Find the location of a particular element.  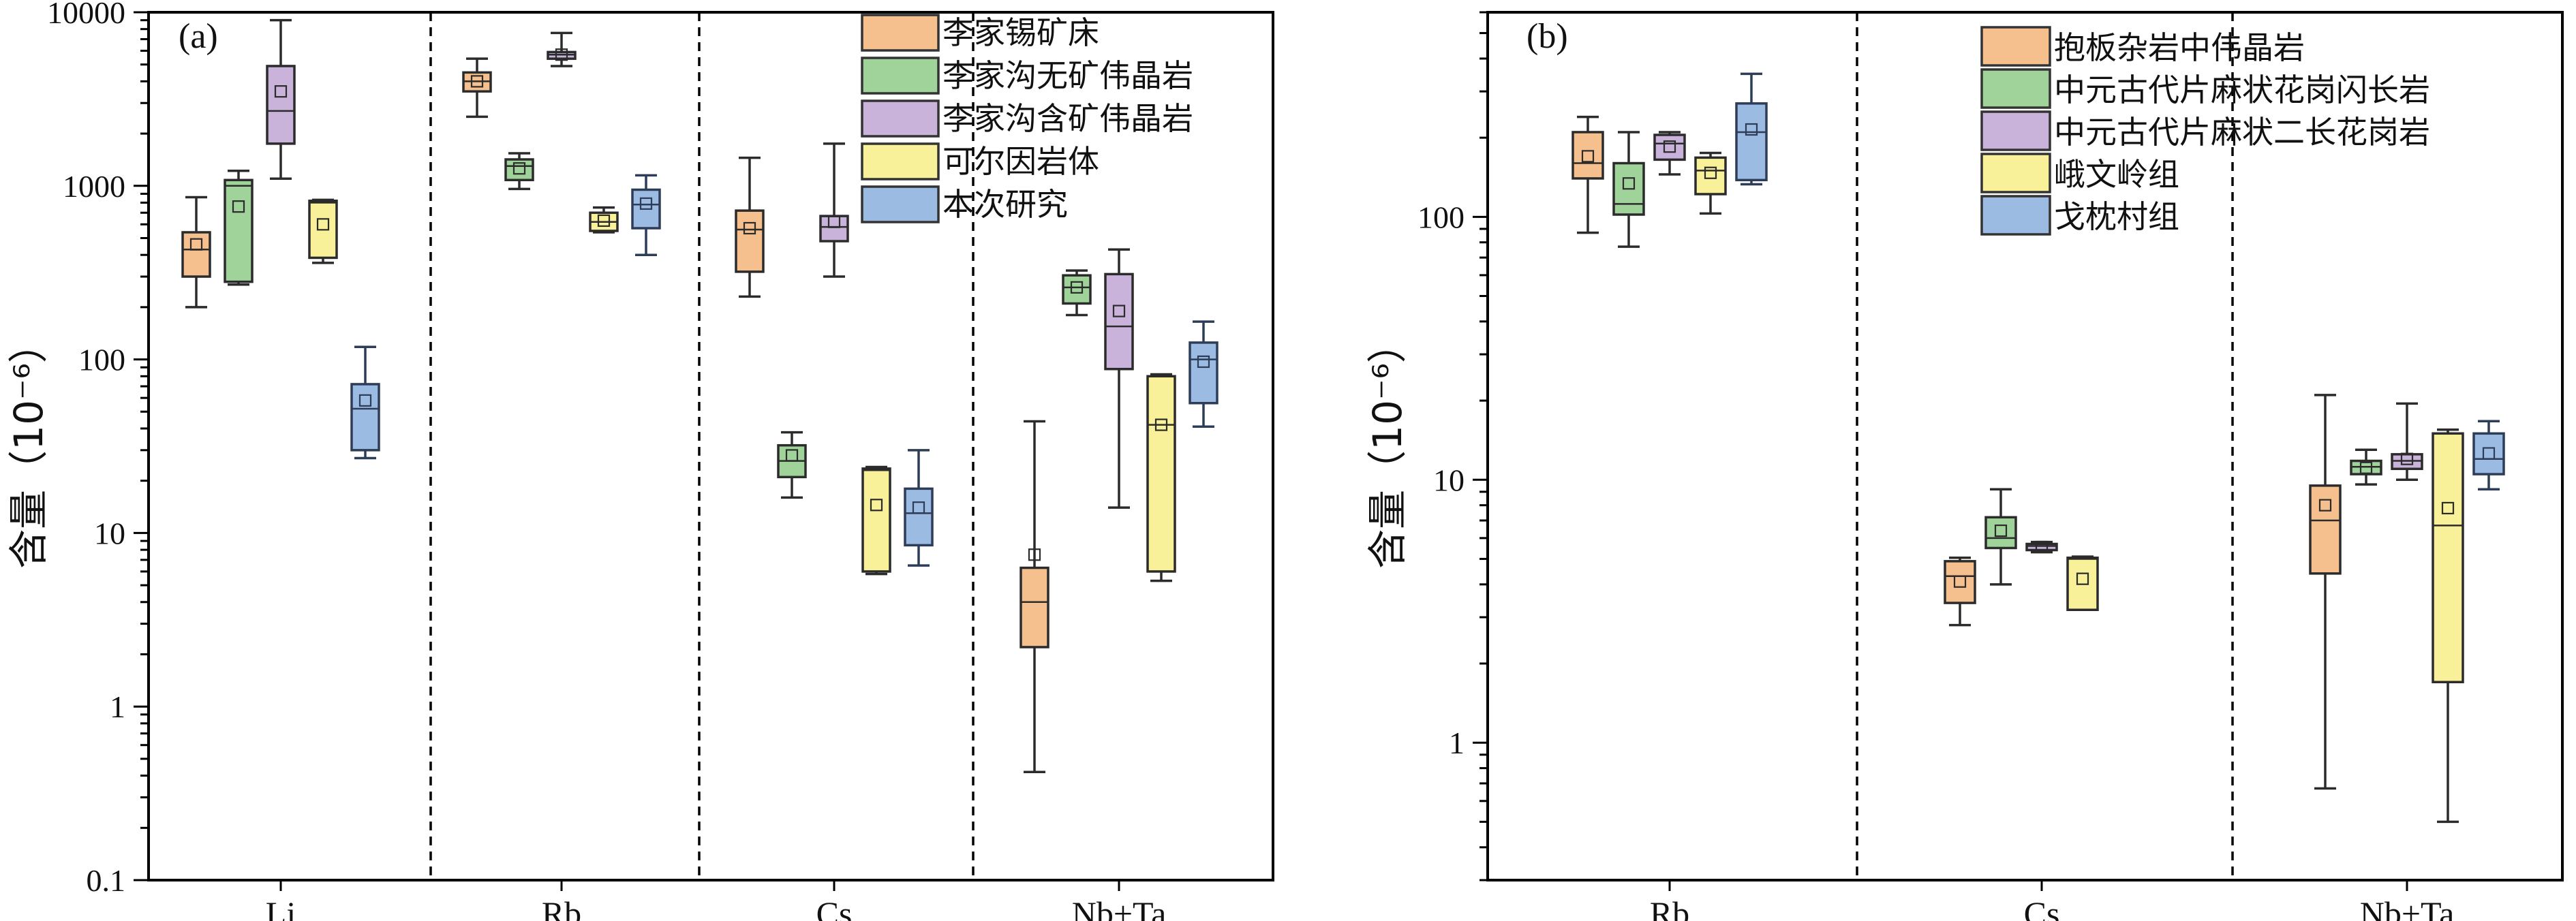

legend-label: 戈枕村组 is located at coordinates (2116, 216).